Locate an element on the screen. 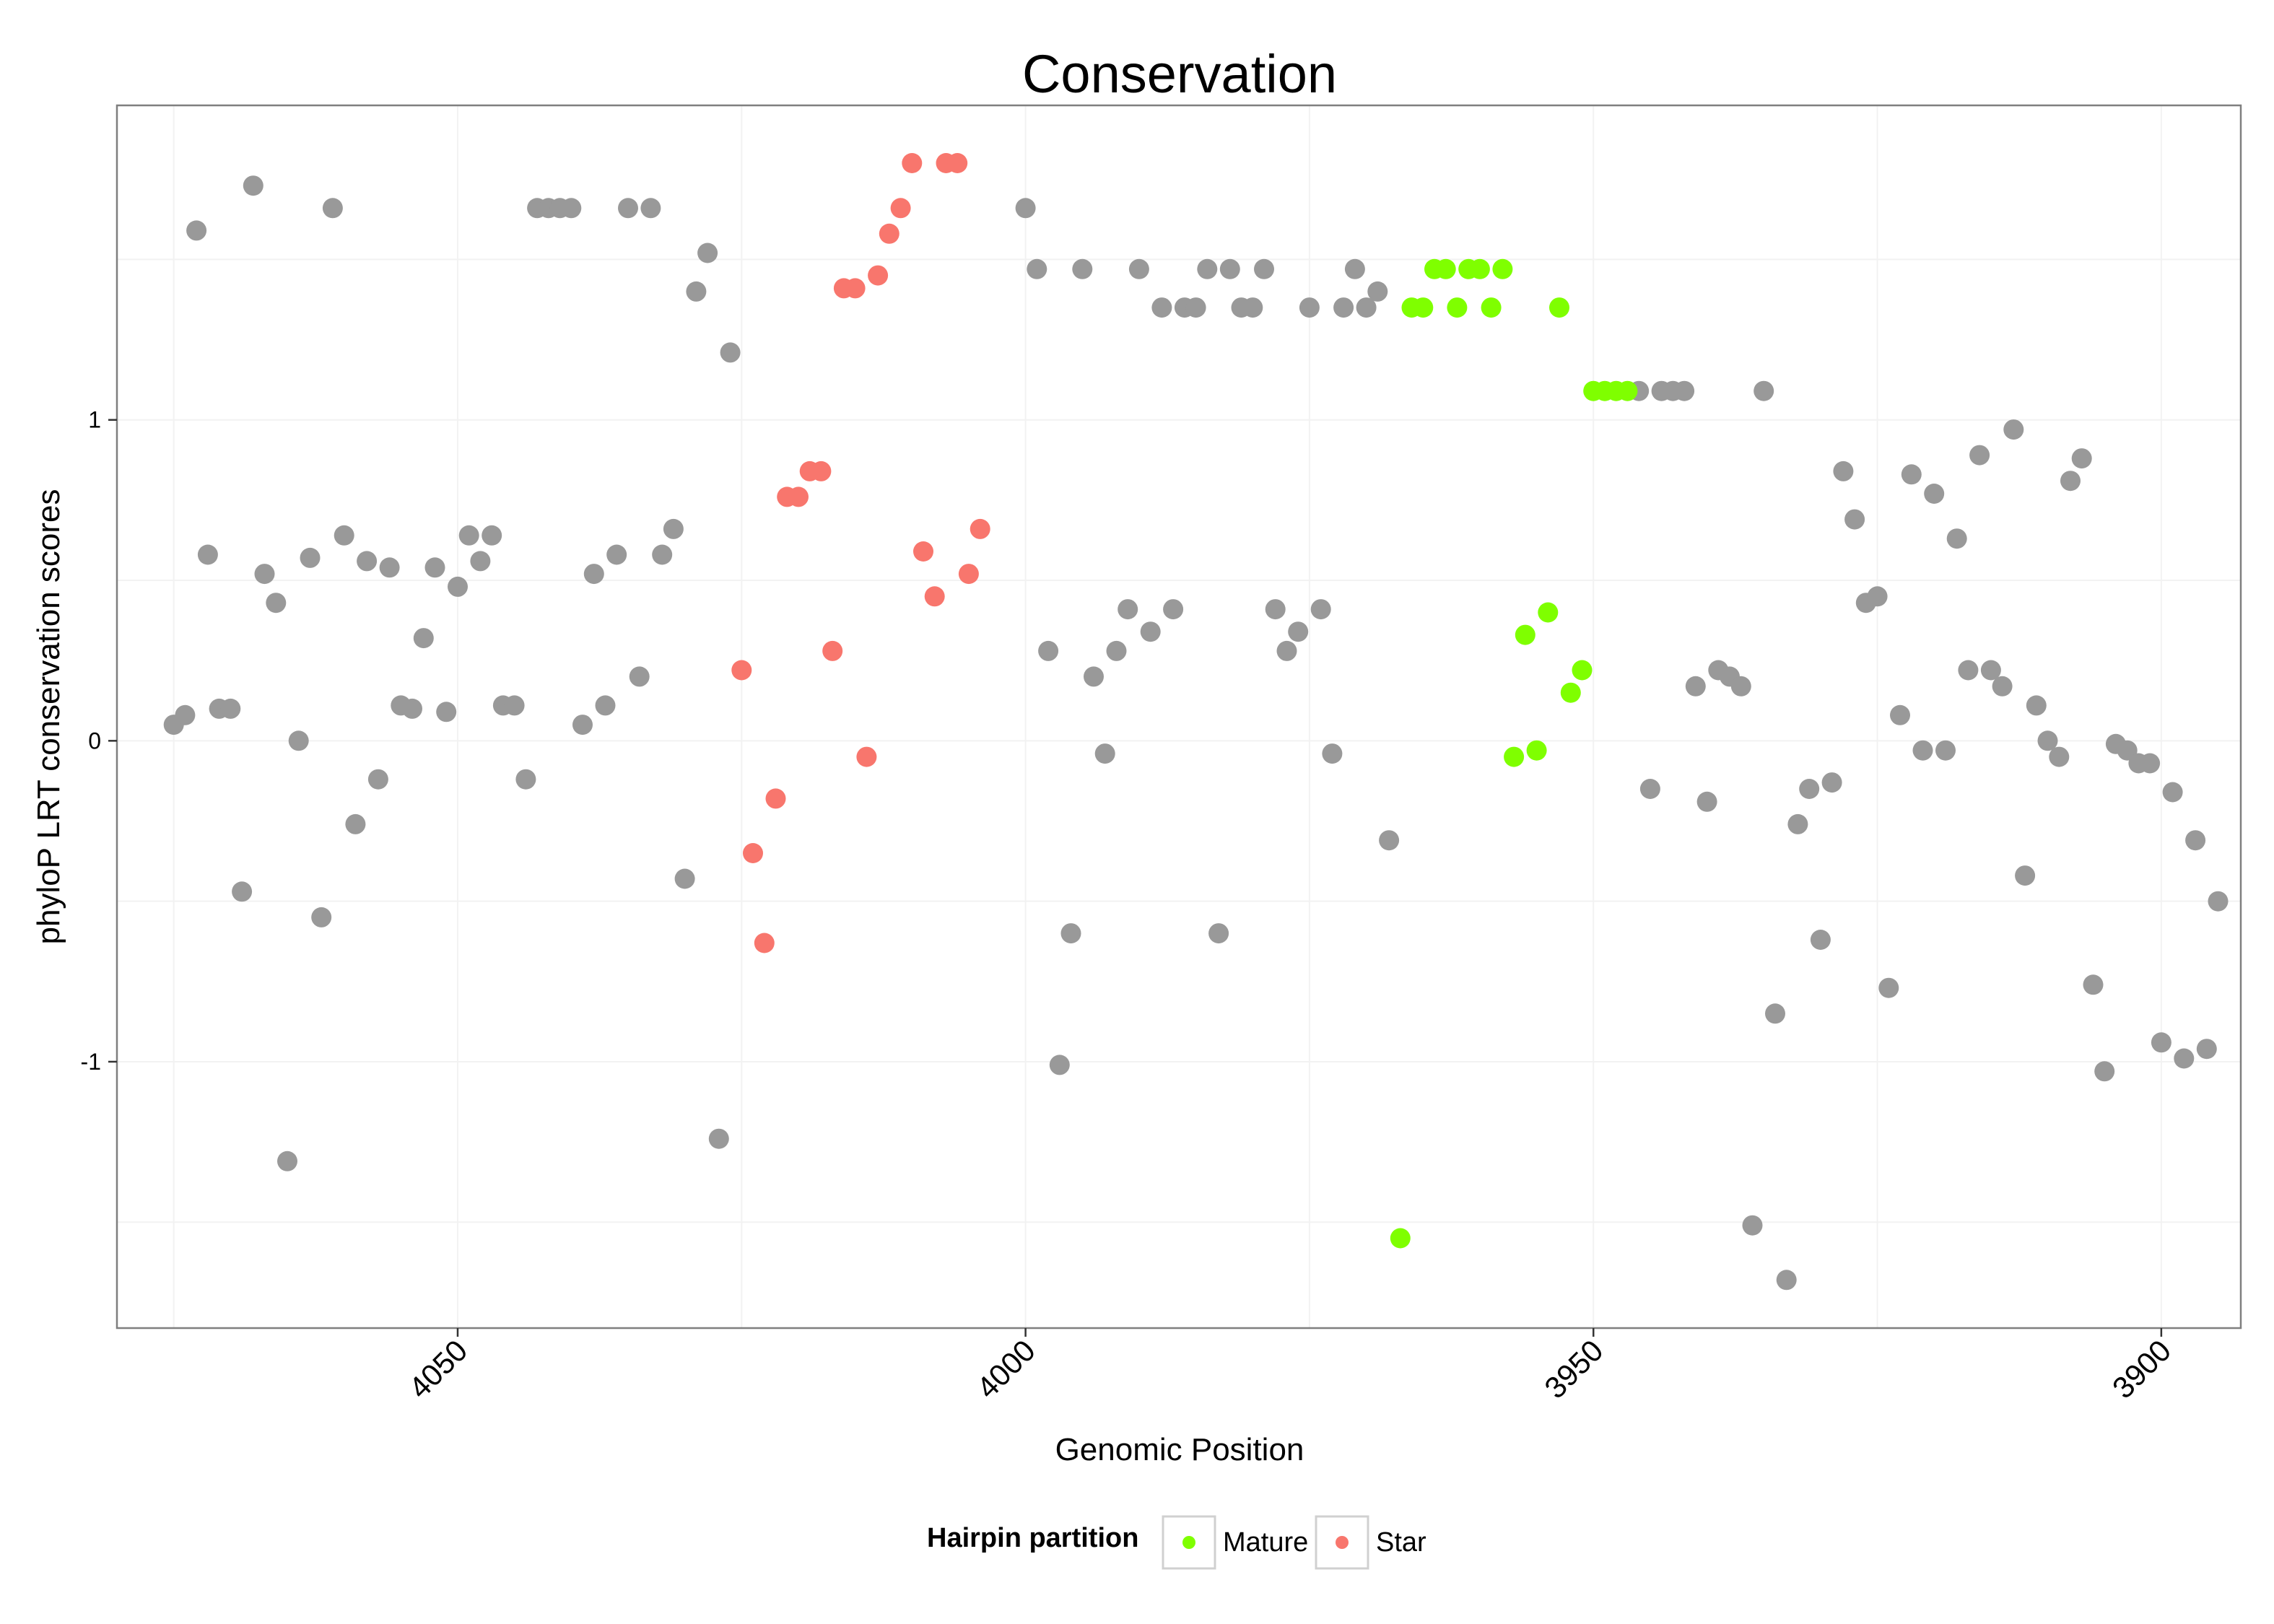 The image size is (2274, 1624). legend-label-mature: Mature is located at coordinates (1266, 1542).